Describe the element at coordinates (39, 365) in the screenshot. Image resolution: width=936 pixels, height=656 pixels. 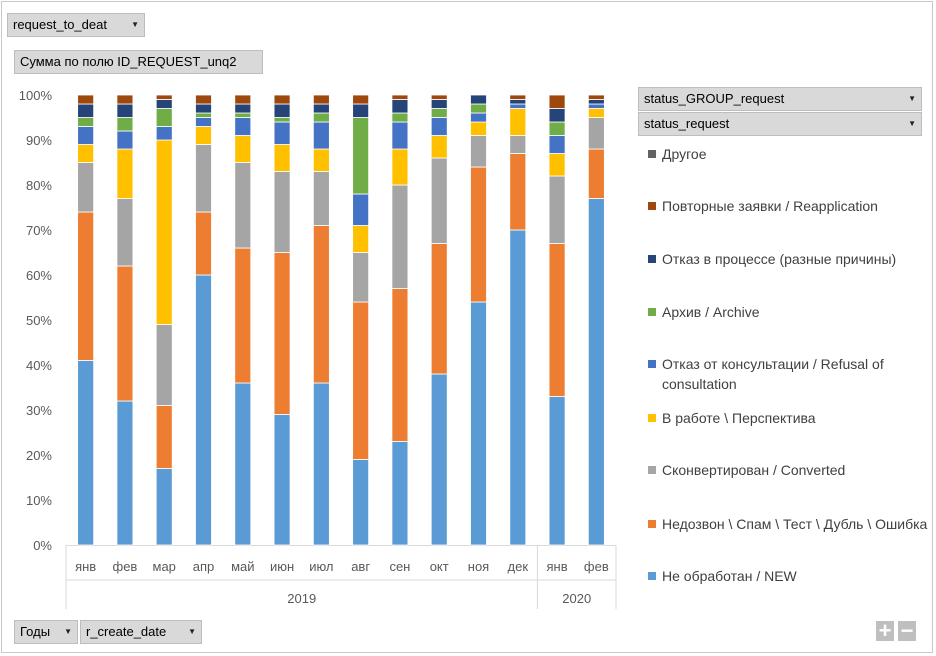
I see `y-tick-label: 40%` at that location.